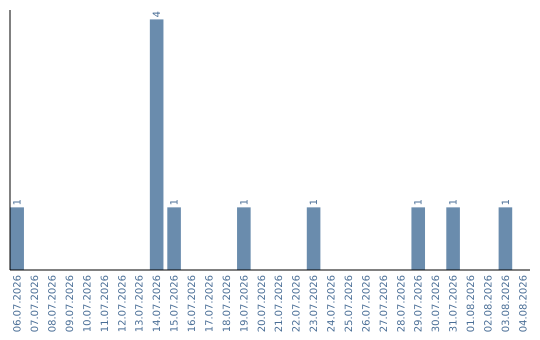 Image resolution: width=540 pixels, height=340 pixels. What do you see at coordinates (227, 303) in the screenshot?
I see `x-tick-label: 18.07.2026` at bounding box center [227, 303].